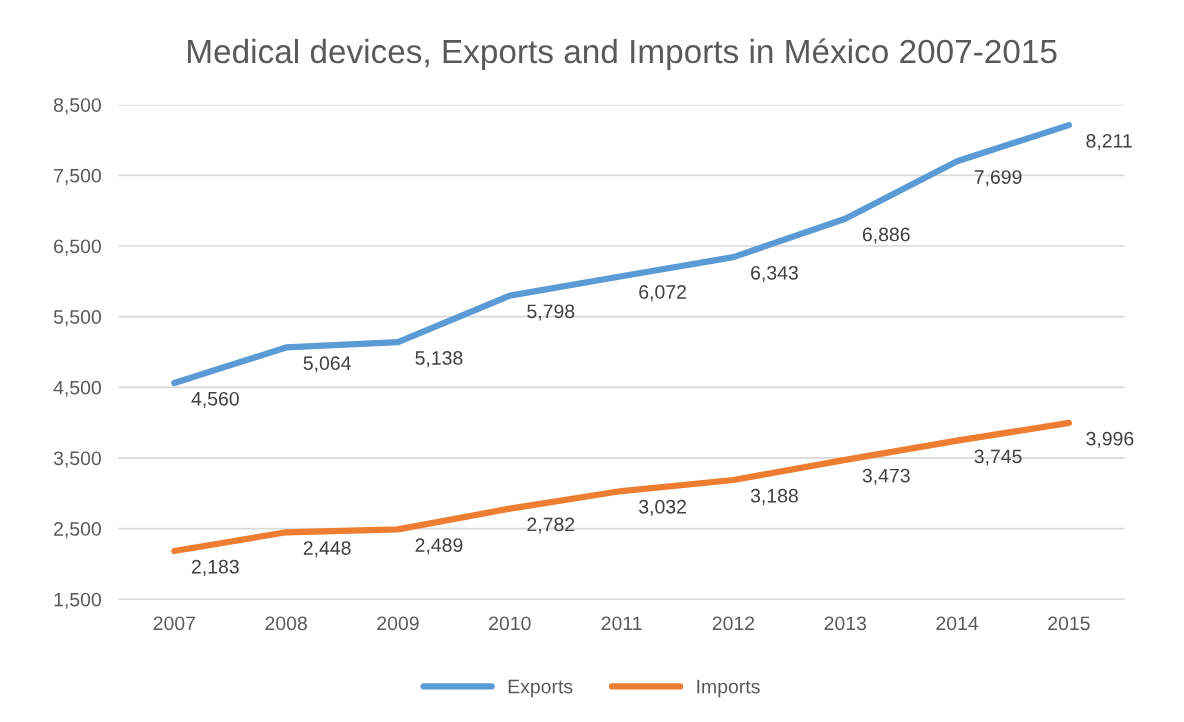  I want to click on data-label: 8,211, so click(1109, 142).